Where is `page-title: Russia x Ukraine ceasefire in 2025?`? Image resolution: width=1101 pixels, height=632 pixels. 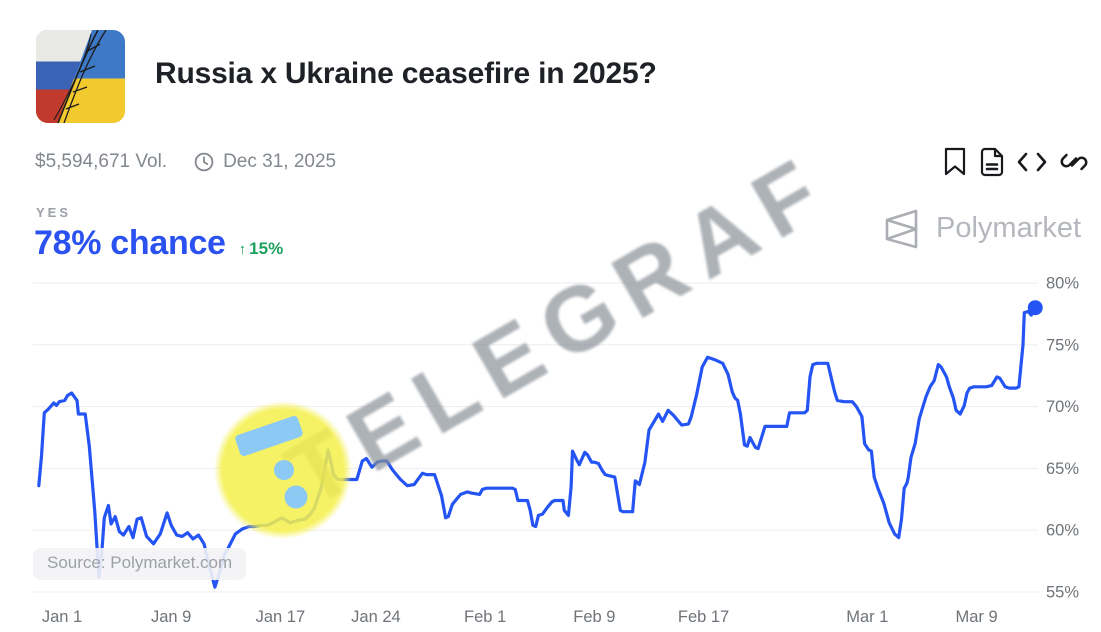
page-title: Russia x Ukraine ceasefire in 2025? is located at coordinates (406, 73).